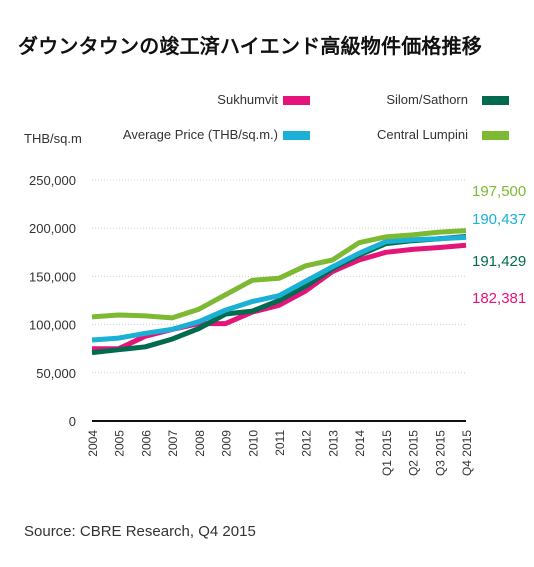  Describe the element at coordinates (72, 421) in the screenshot. I see `y-tick-label: 0` at that location.